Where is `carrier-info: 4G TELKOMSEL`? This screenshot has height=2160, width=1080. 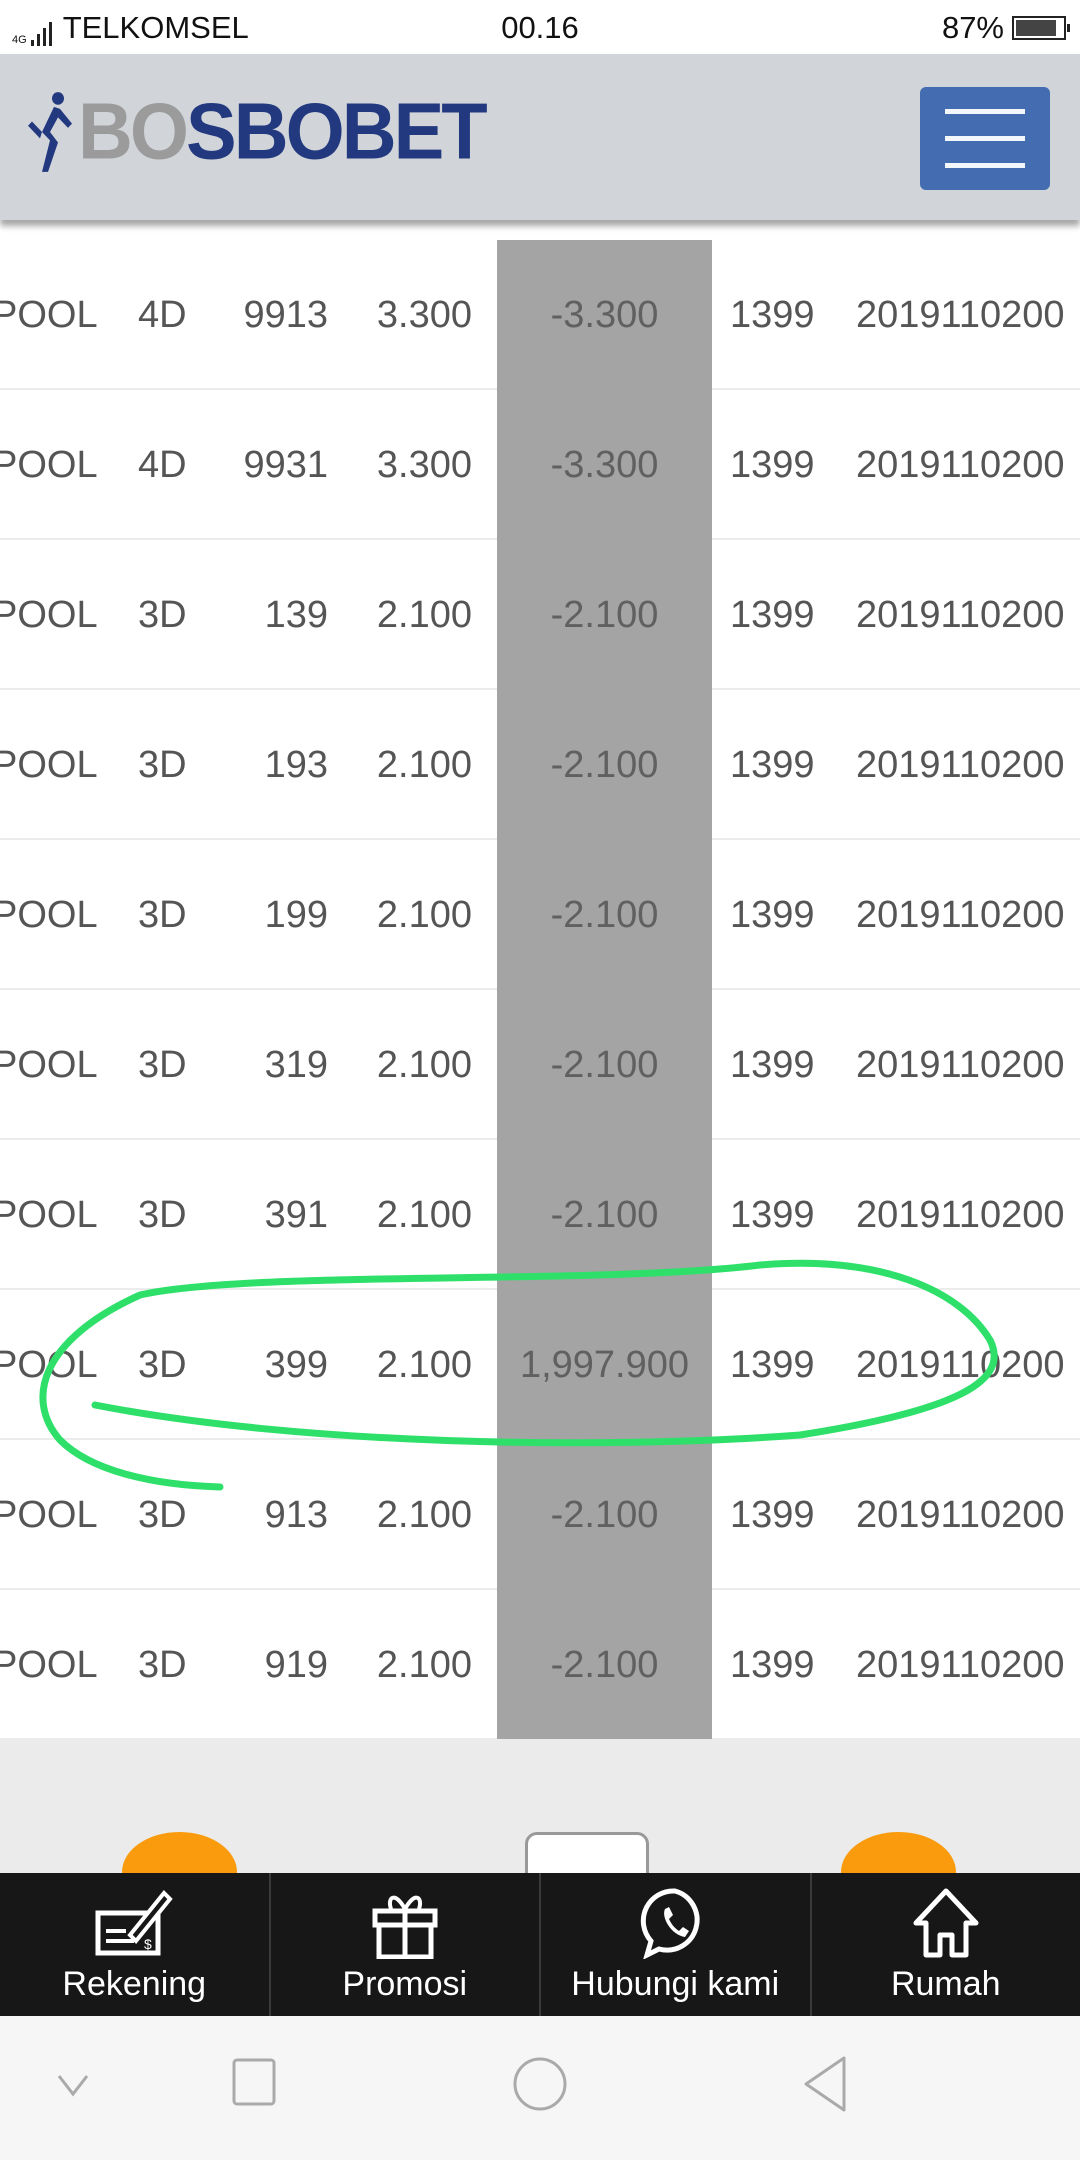
carrier-info: 4G TELKOMSEL is located at coordinates (130, 28).